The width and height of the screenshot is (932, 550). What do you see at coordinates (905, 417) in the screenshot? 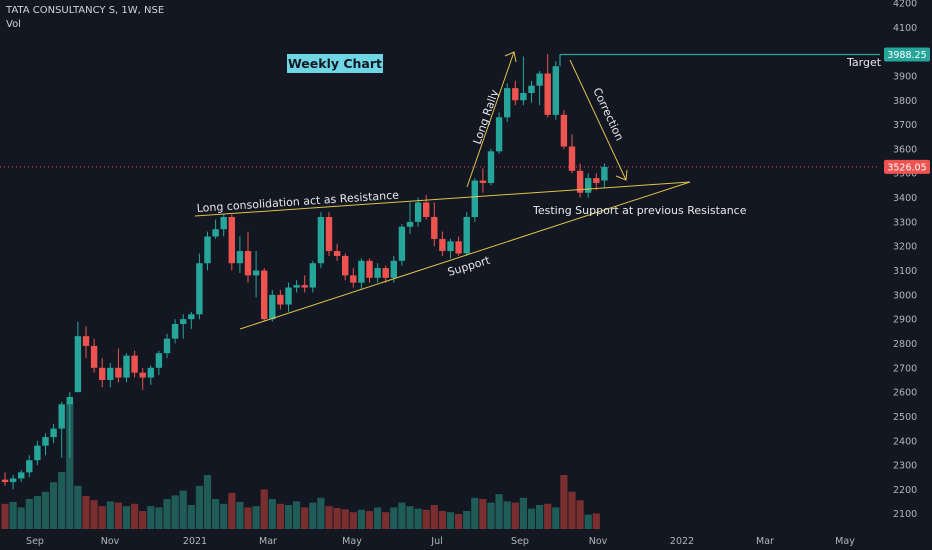
I see `y-tick-label: 2500` at bounding box center [905, 417].